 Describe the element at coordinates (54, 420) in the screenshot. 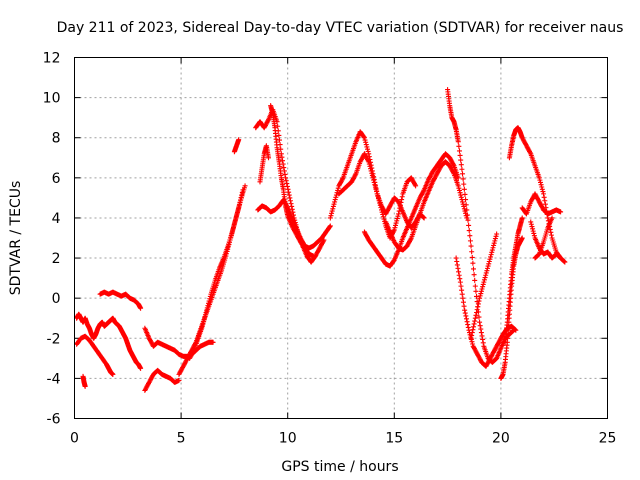

I see `y-tick-label: -6` at that location.